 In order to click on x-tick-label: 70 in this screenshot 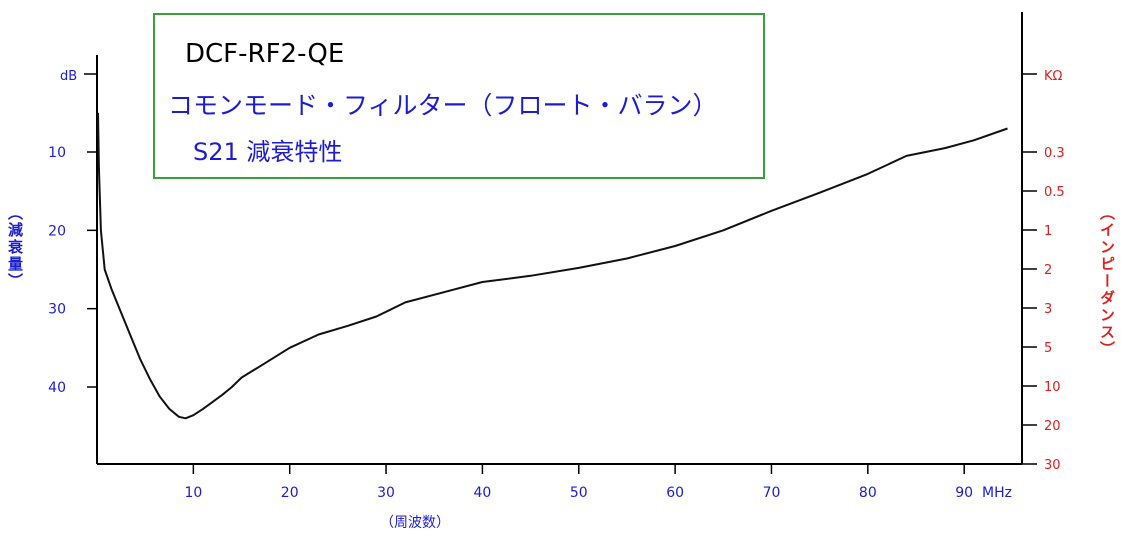, I will do `click(772, 493)`.